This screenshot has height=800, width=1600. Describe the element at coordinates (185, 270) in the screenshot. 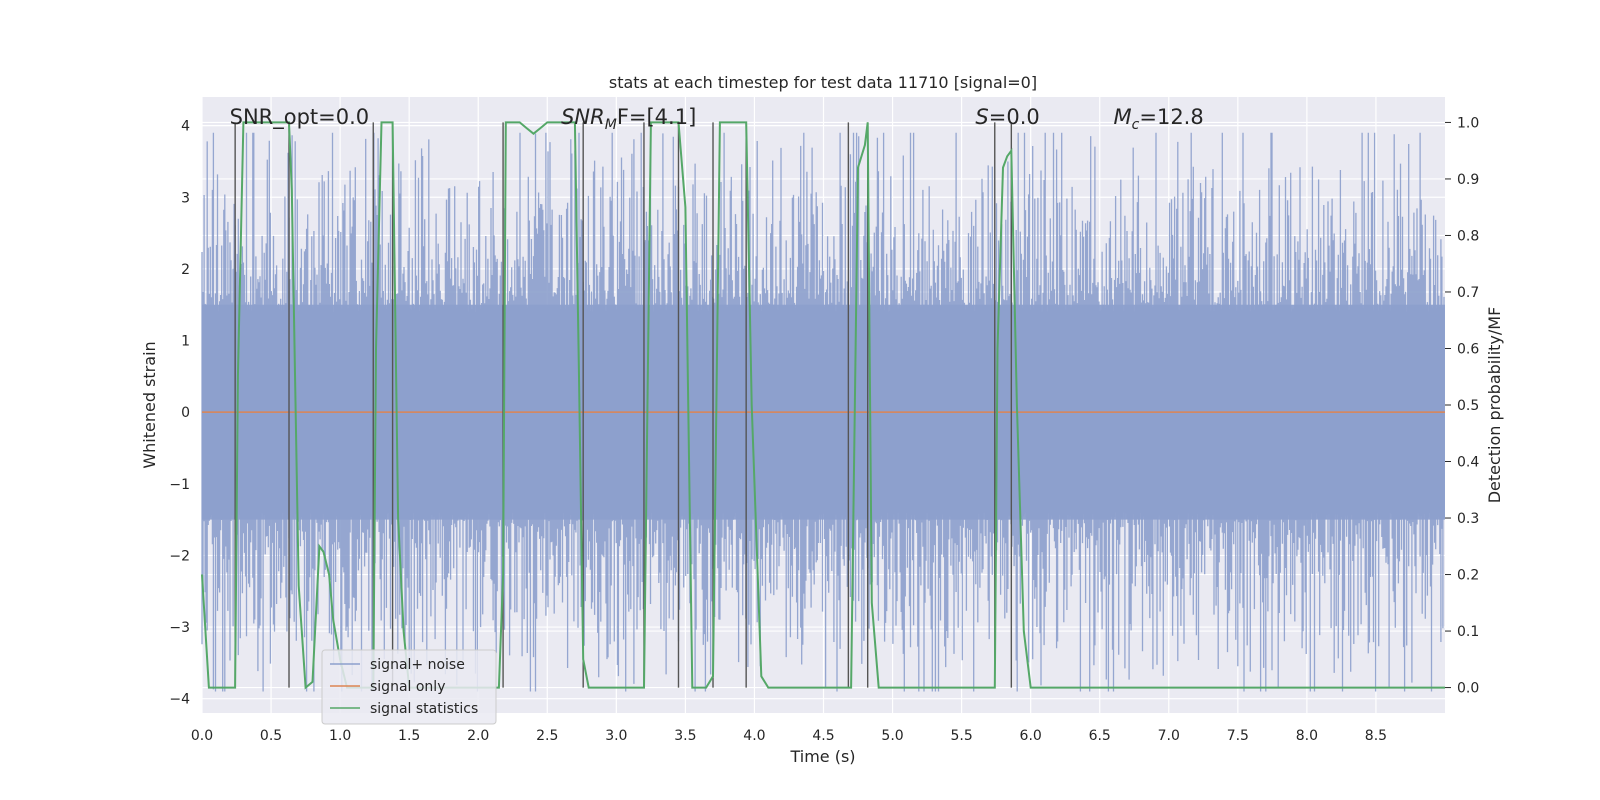

I see `left-y-tick-label: 2` at that location.